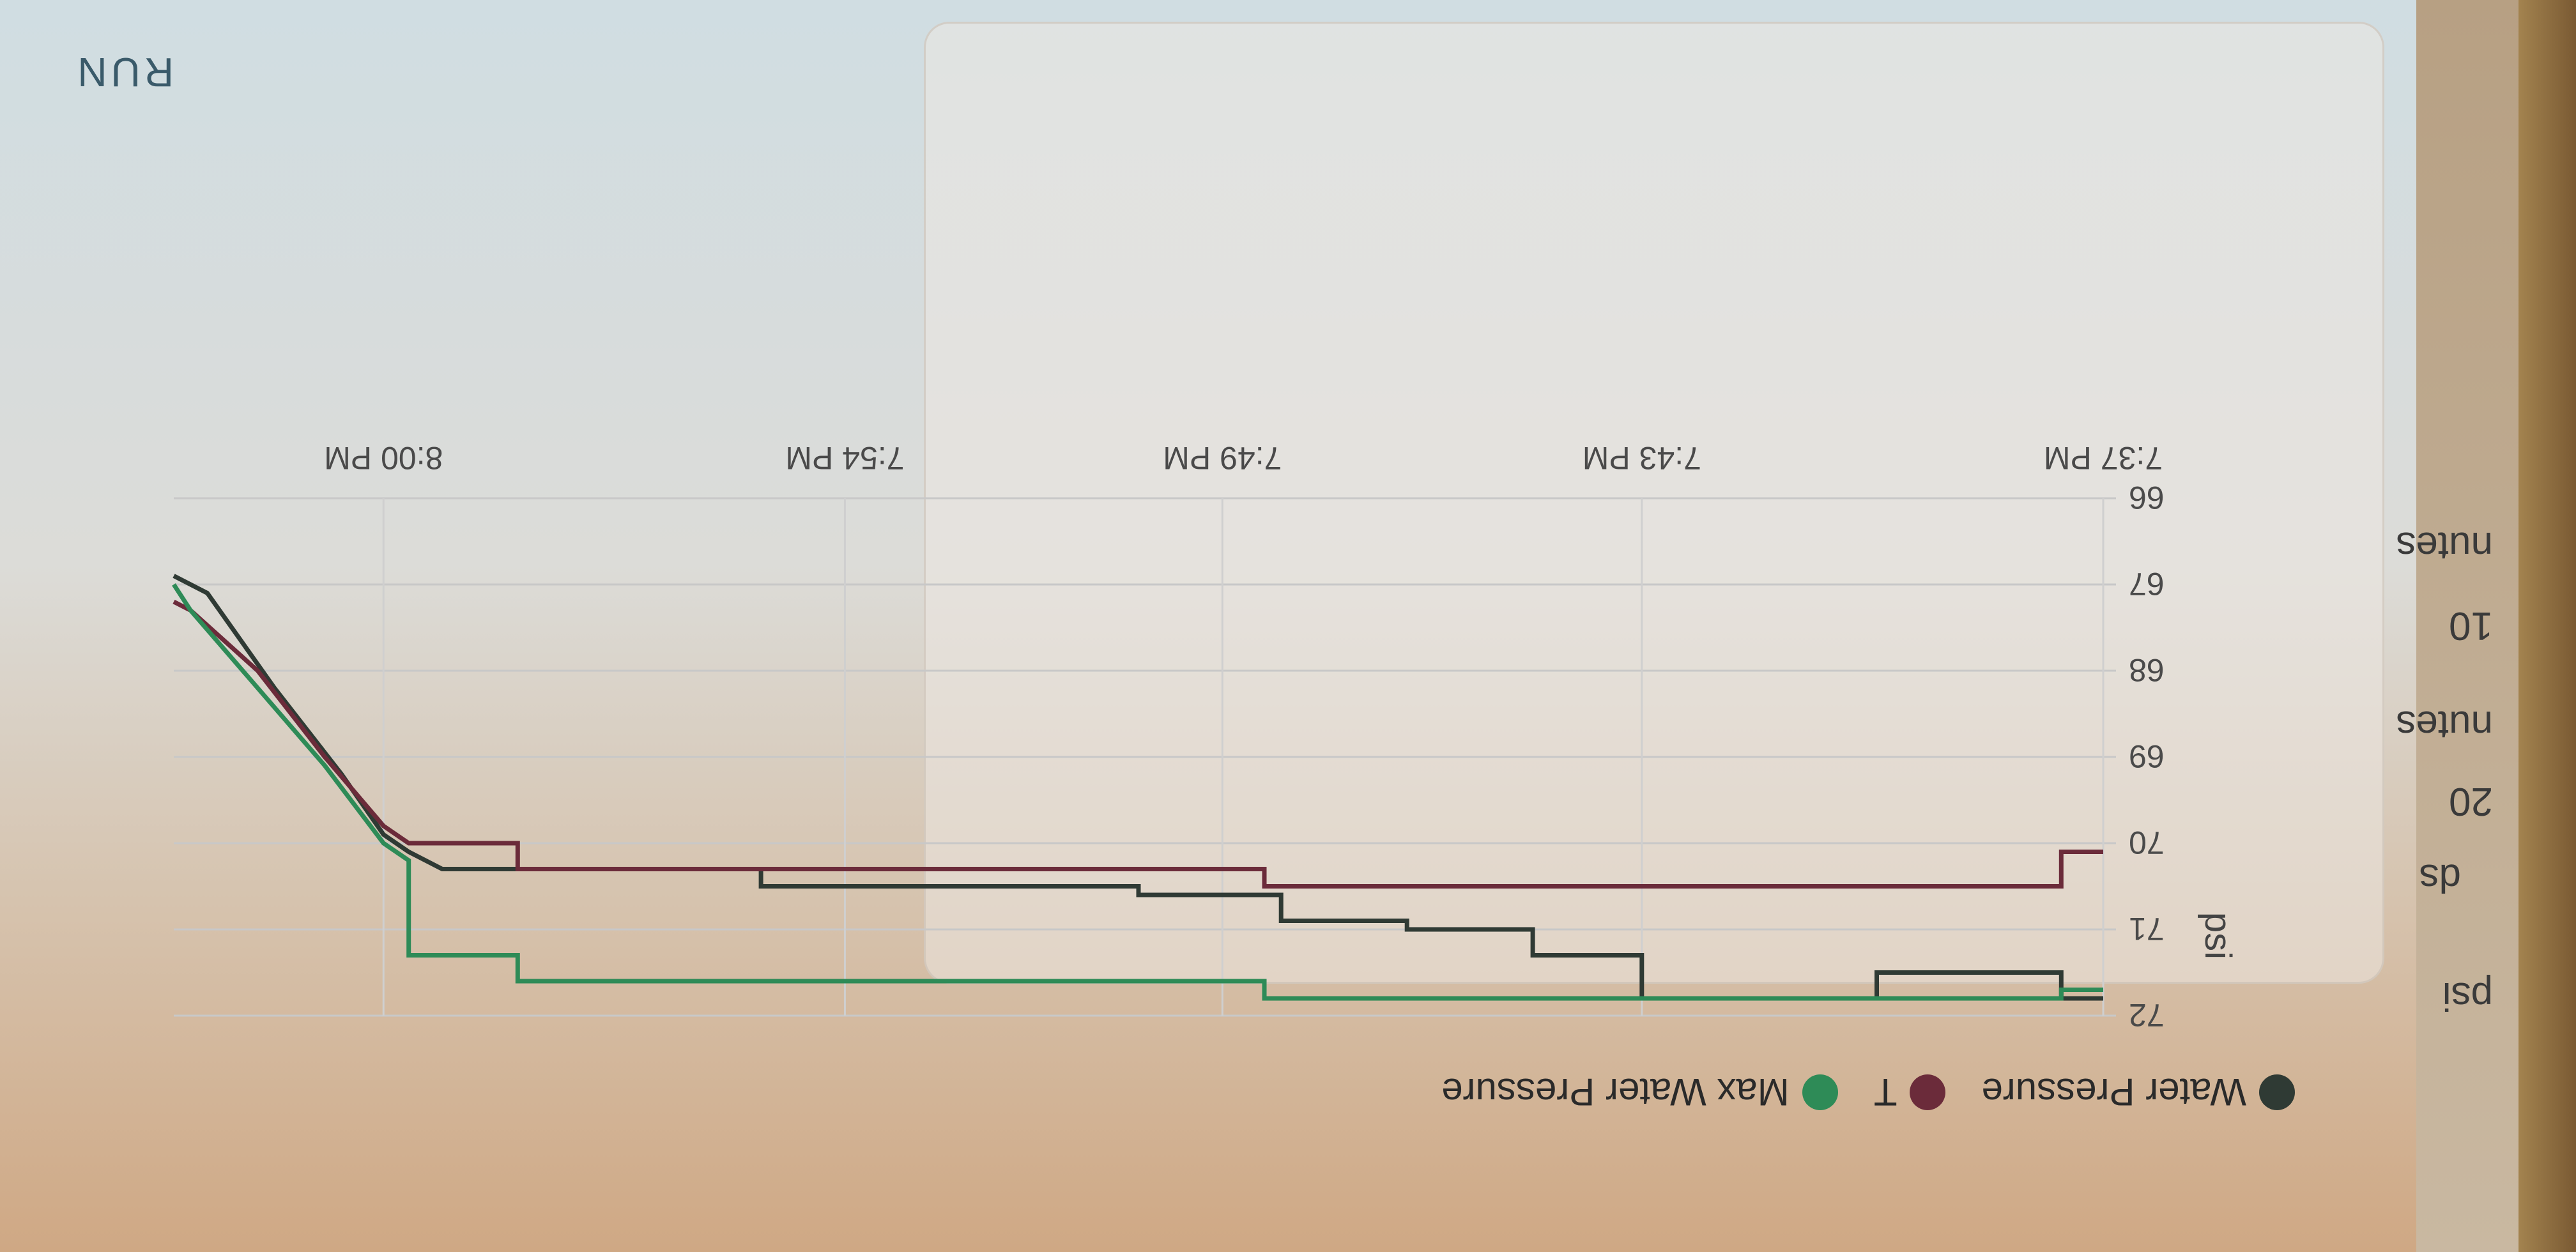 This screenshot has height=1252, width=2576. I want to click on y-tick-label: 70, so click(2147, 842).